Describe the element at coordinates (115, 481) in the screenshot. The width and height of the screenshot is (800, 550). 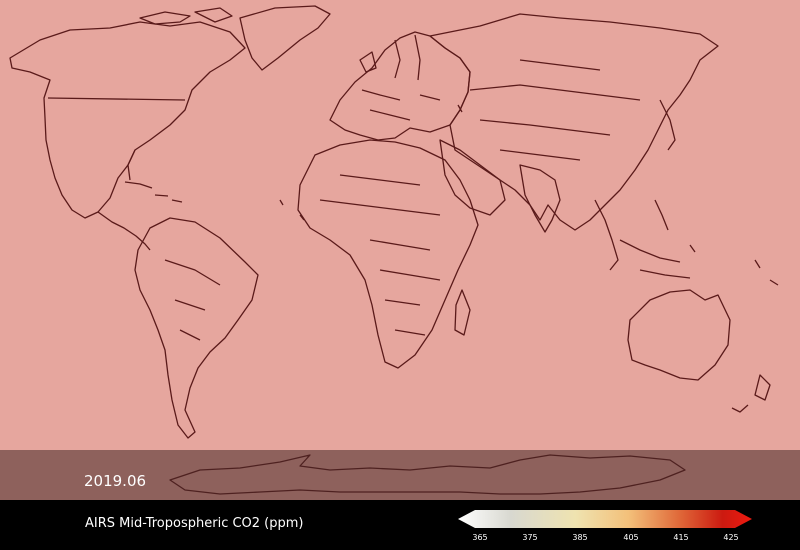
I see `date-label: 2019.06` at that location.